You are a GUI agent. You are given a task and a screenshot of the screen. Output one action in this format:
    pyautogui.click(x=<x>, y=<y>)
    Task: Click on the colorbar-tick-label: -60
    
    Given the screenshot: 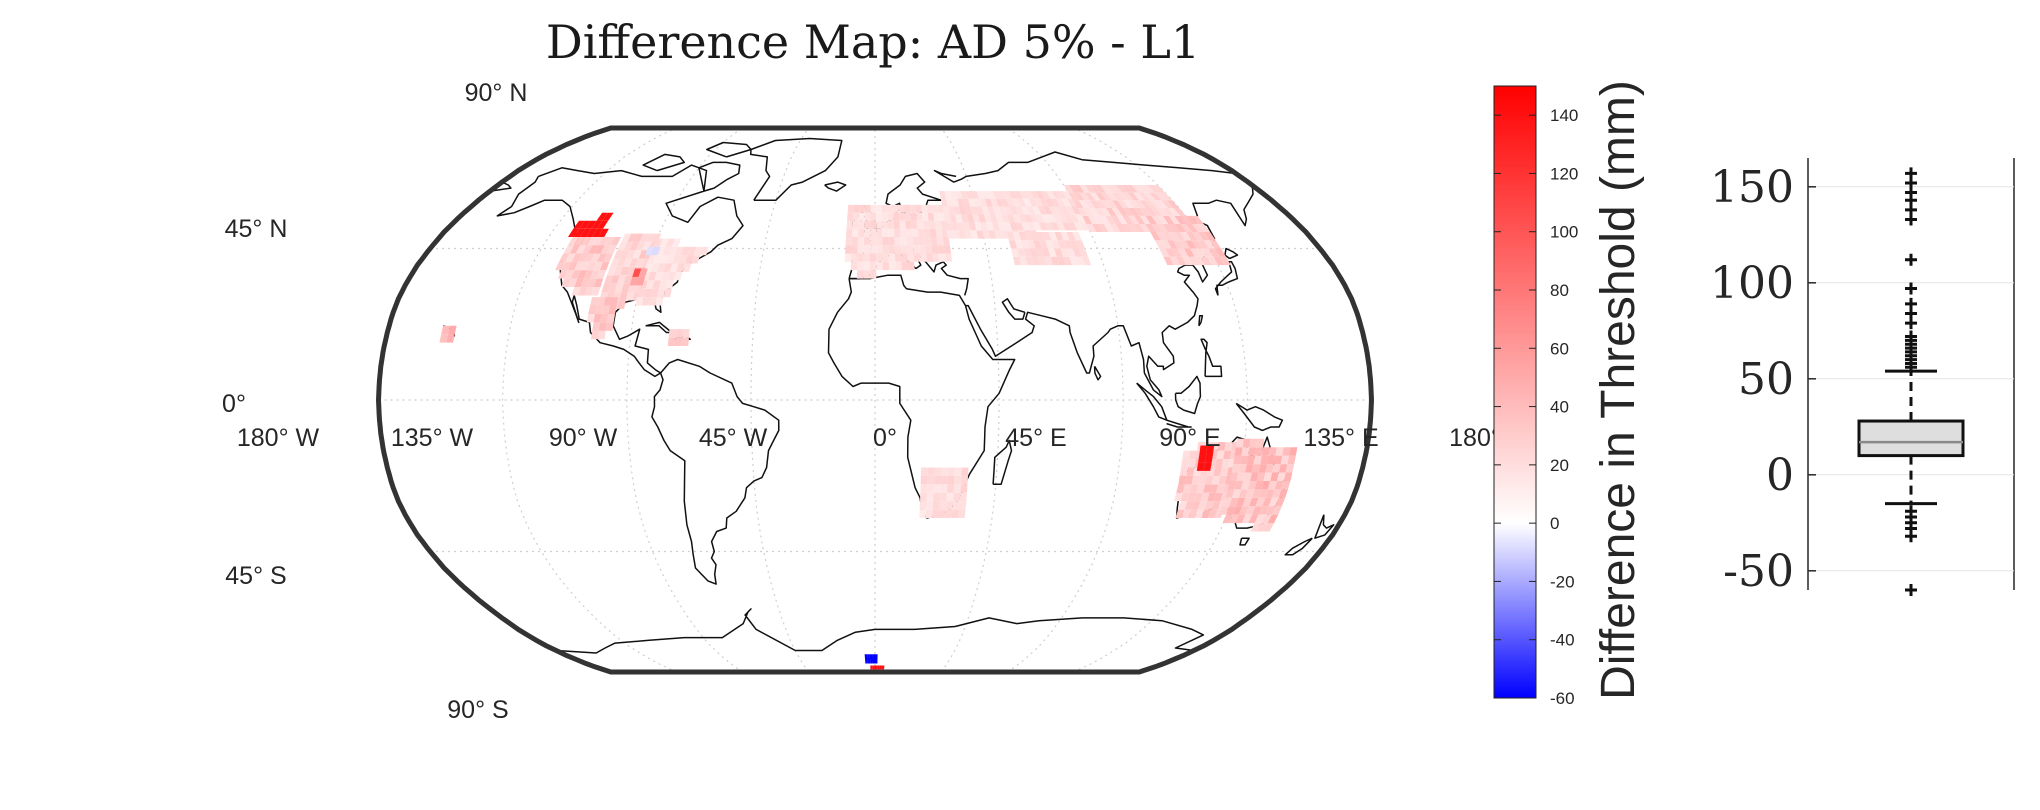 What is the action you would take?
    pyautogui.click(x=1562, y=698)
    